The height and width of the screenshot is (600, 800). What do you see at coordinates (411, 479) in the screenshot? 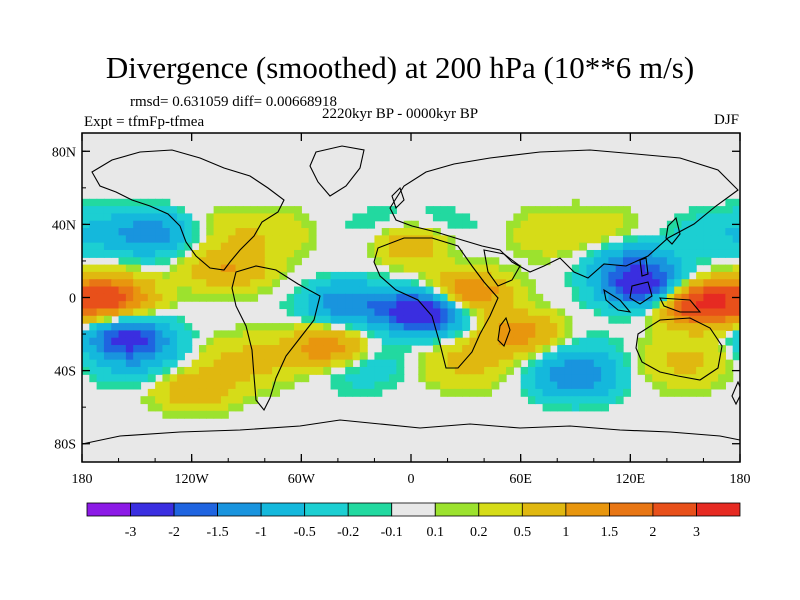
I see `lon-tick-label: 0` at bounding box center [411, 479].